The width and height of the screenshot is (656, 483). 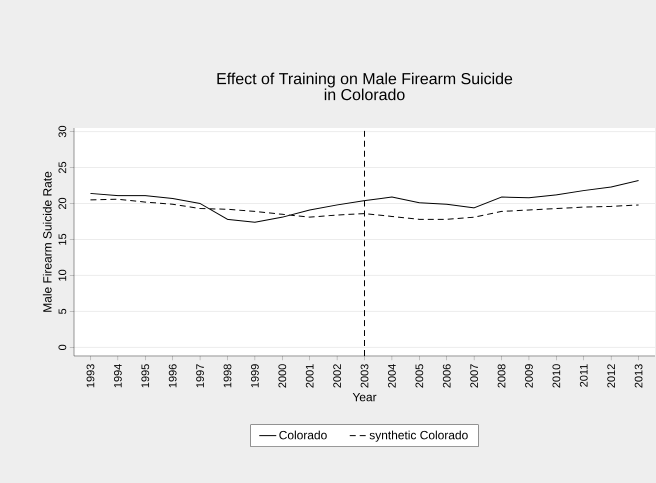 I want to click on x-tick-label: 2002, so click(x=337, y=376).